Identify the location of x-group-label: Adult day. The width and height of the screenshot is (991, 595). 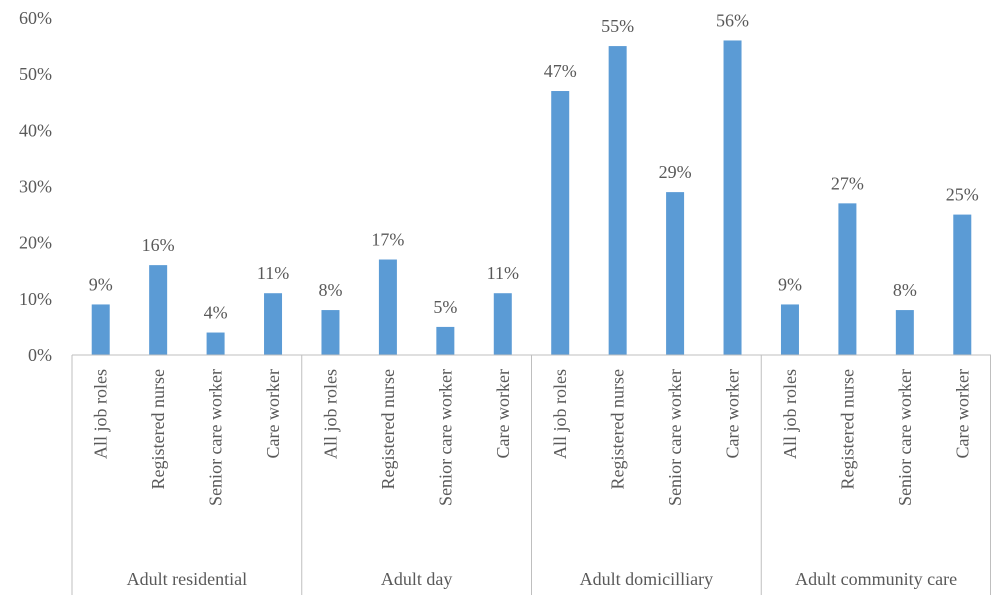
(417, 579).